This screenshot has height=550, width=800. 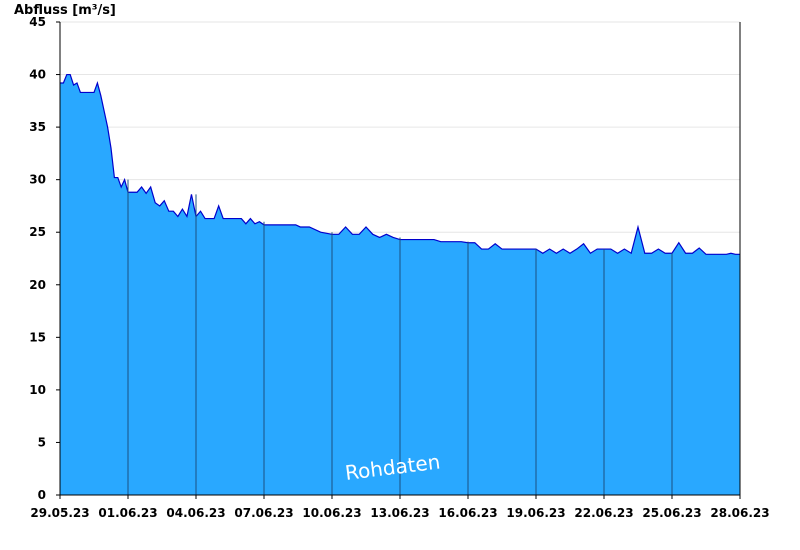 I want to click on y-tick-label: 45, so click(x=37, y=22).